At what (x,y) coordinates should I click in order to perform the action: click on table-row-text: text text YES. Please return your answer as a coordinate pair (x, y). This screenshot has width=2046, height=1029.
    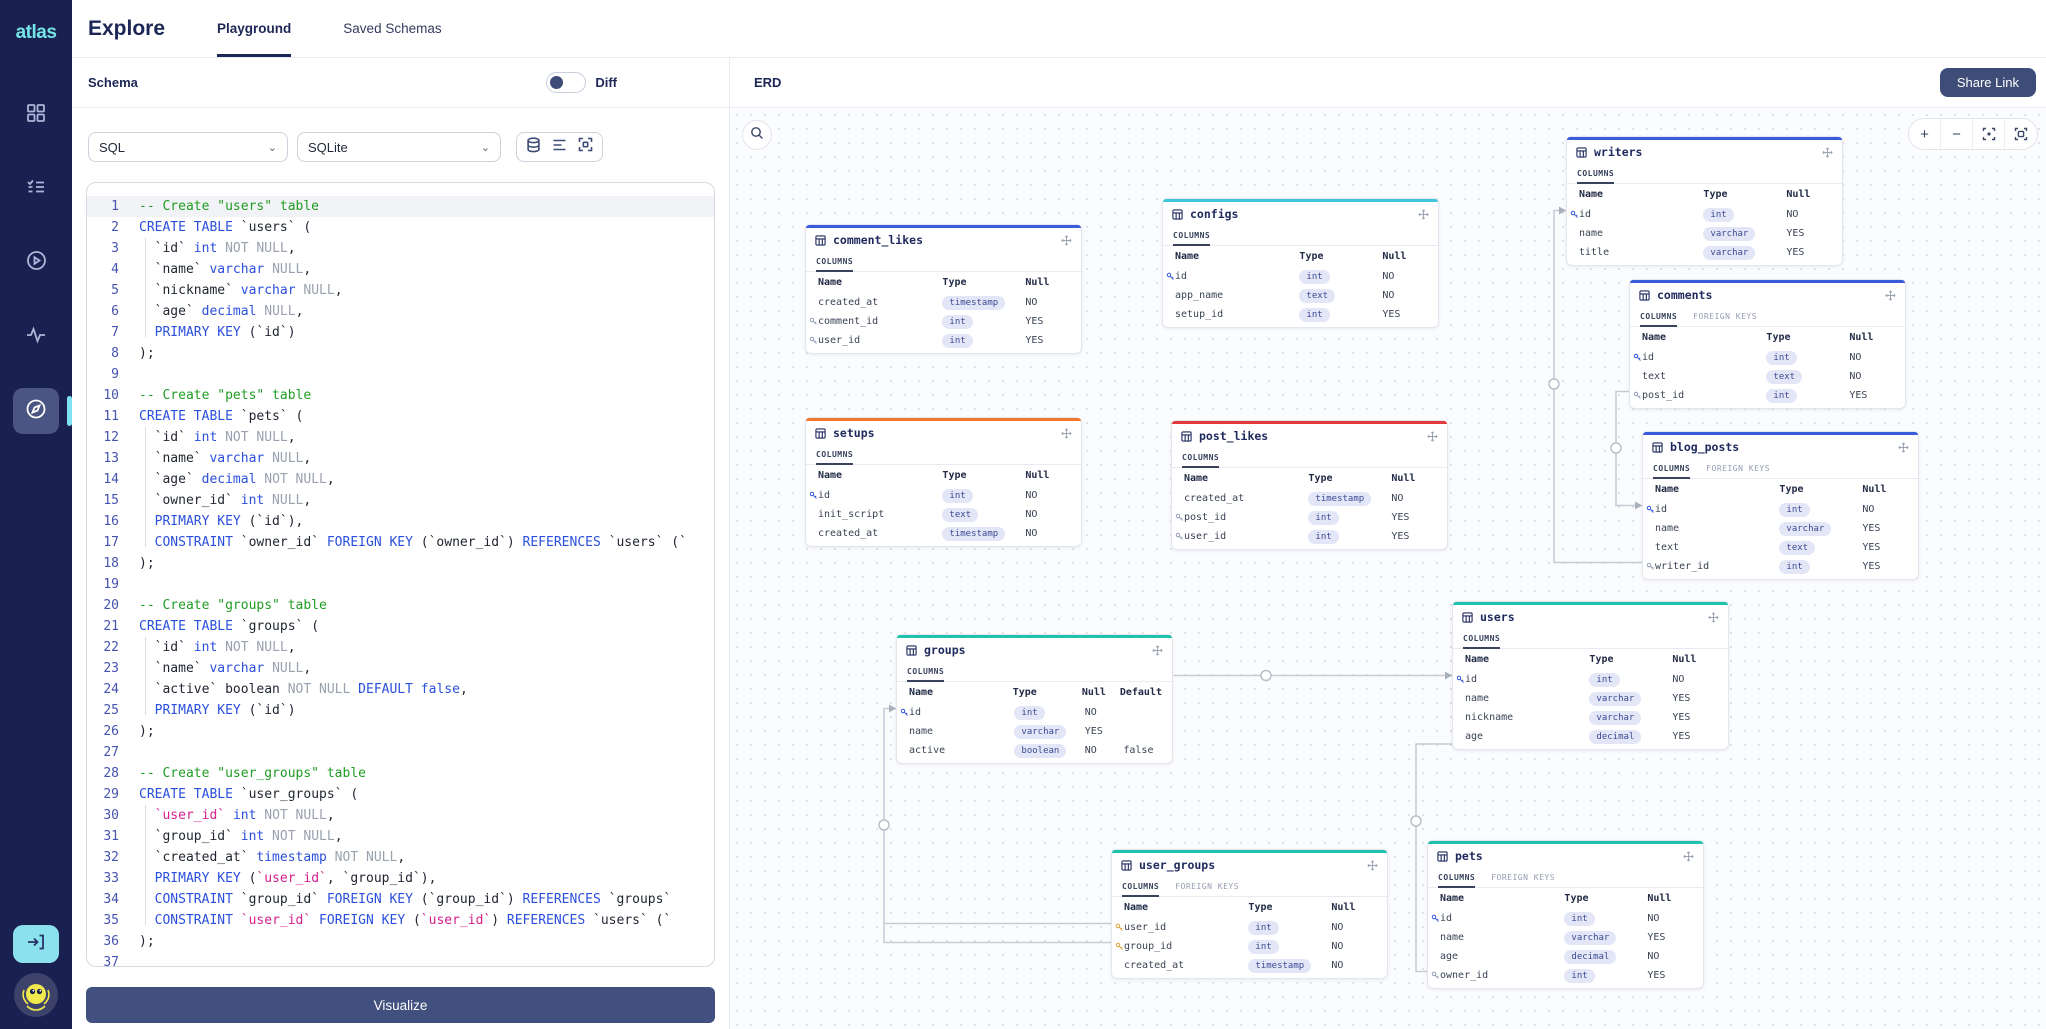
    Looking at the image, I should click on (1768, 547).